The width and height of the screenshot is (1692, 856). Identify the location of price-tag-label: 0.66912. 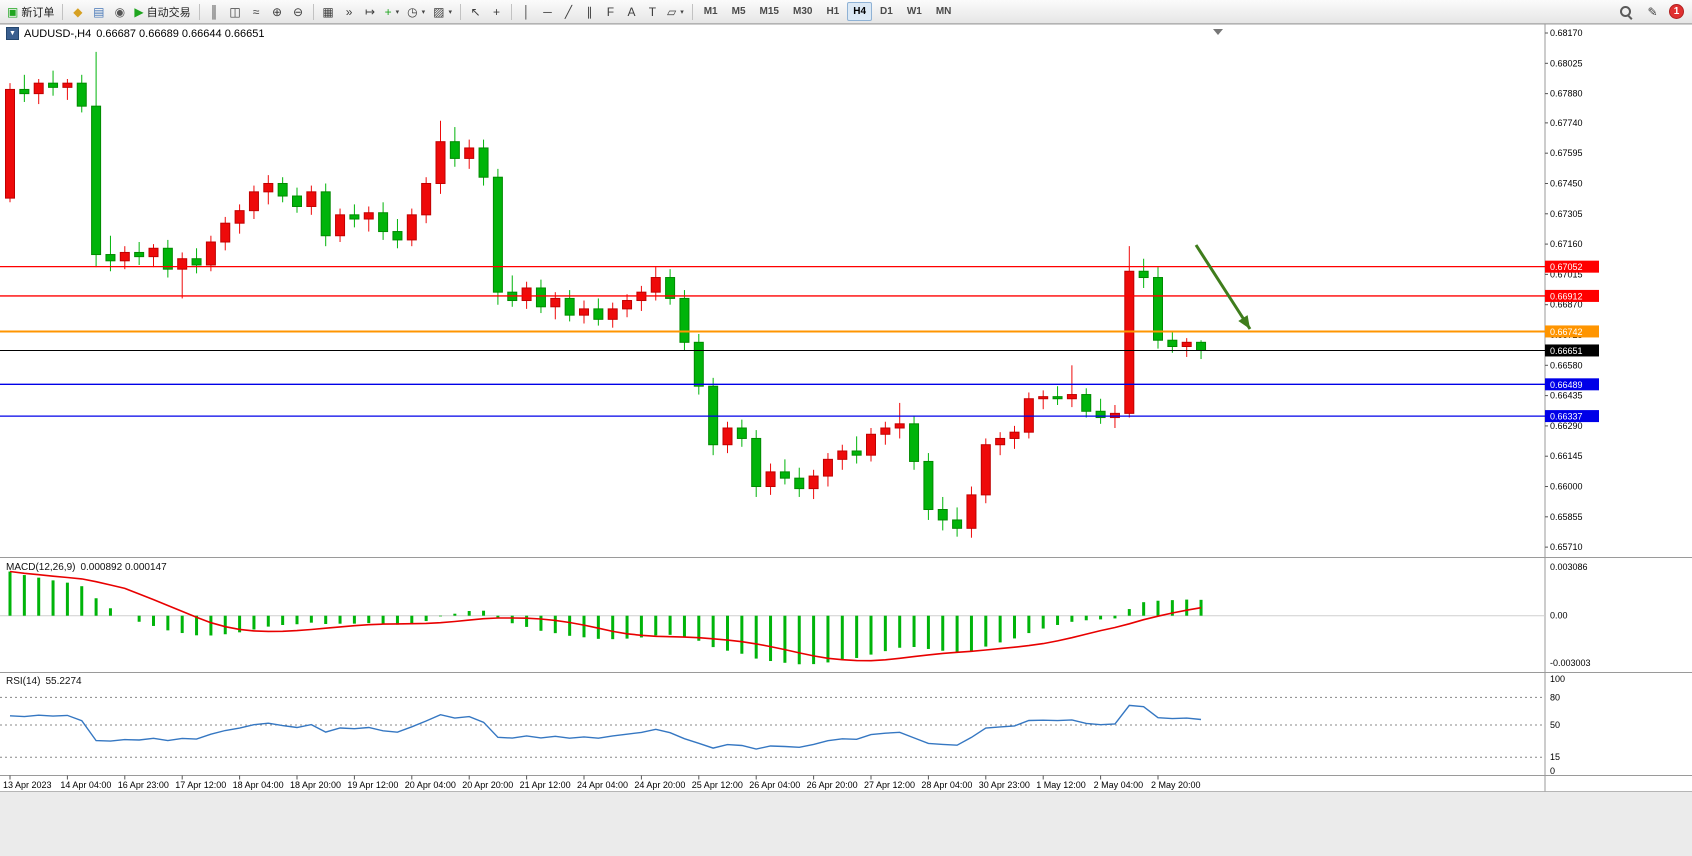
(1566, 296).